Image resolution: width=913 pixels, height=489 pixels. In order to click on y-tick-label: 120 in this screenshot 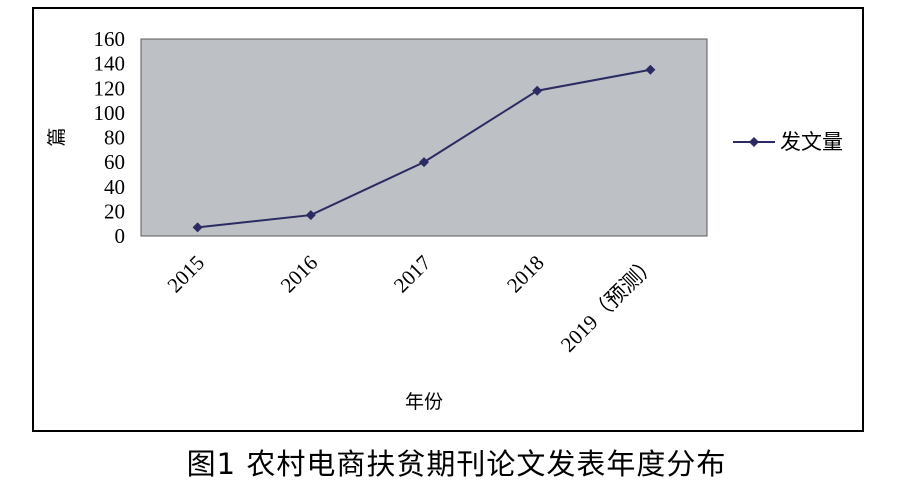, I will do `click(110, 88)`.